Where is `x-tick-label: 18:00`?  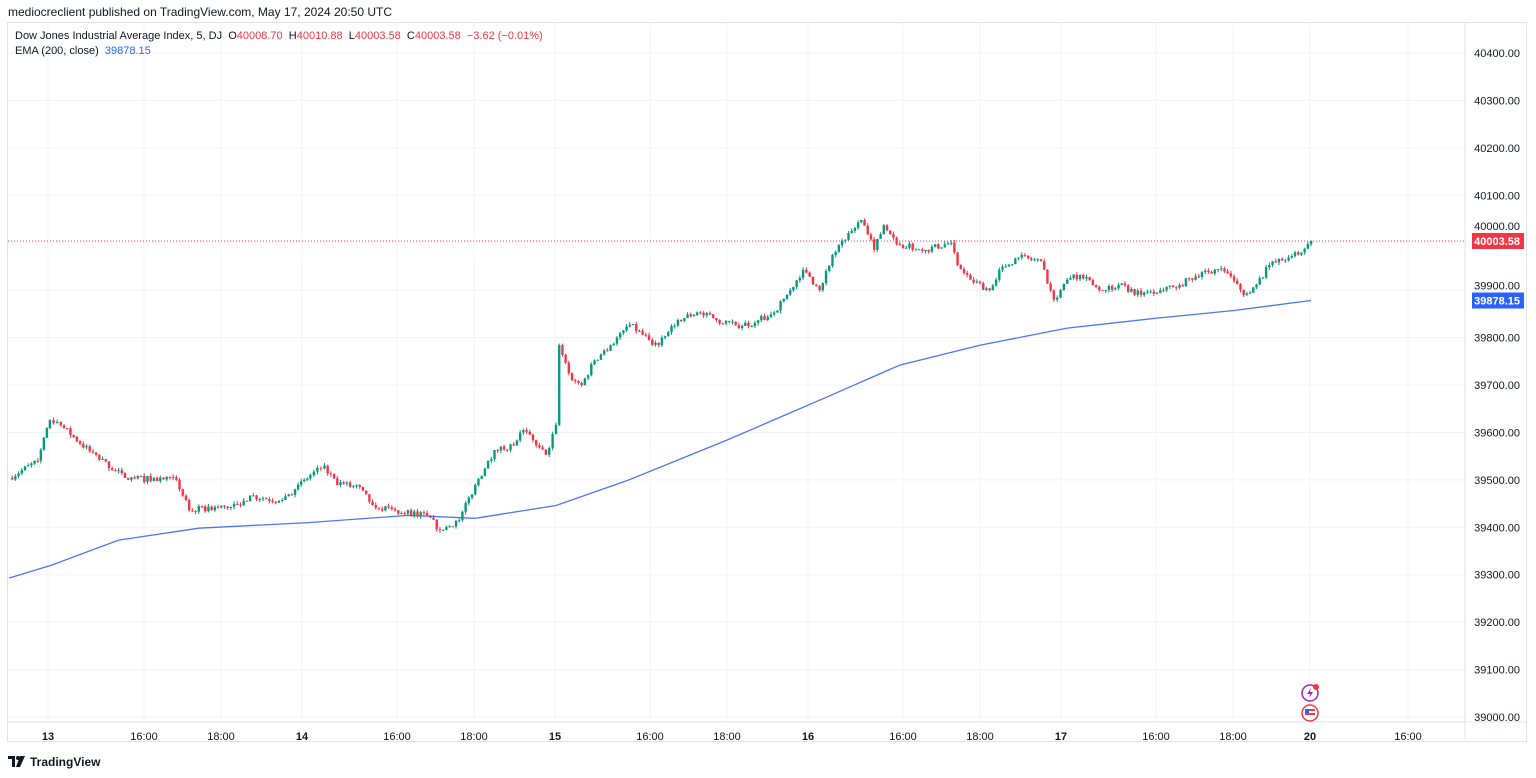 x-tick-label: 18:00 is located at coordinates (474, 737).